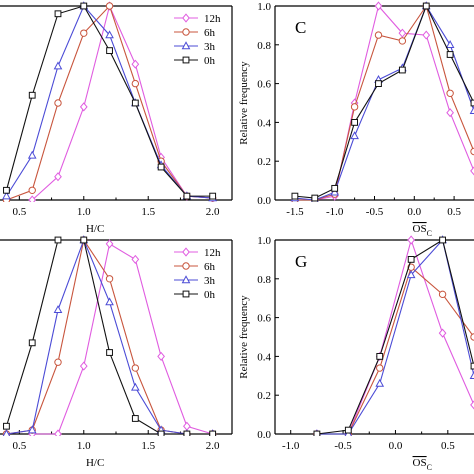 This screenshot has height=474, width=474. I want to click on series-line-0h, so click(395, 337).